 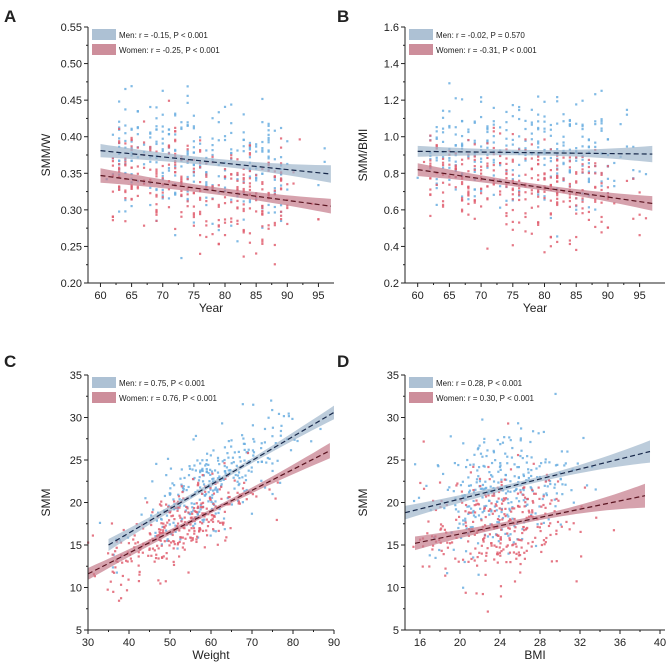 What do you see at coordinates (71, 284) in the screenshot?
I see `y-tick-label: 0.20` at bounding box center [71, 284].